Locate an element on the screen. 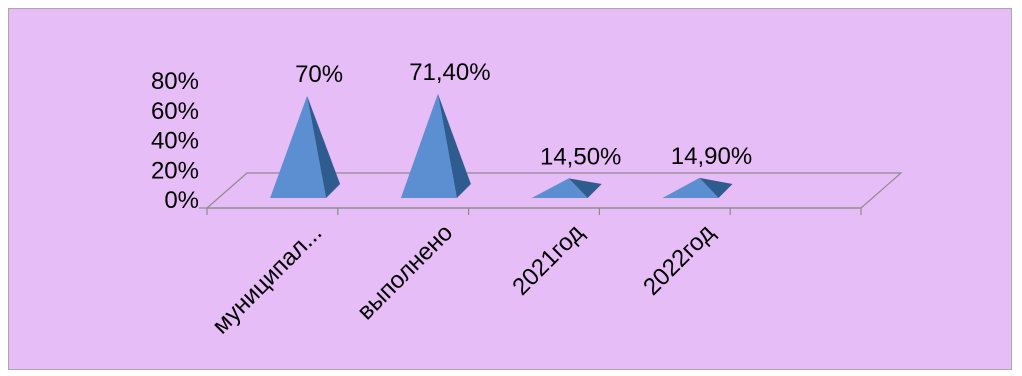  y-tick-label: 40% is located at coordinates (175, 141).